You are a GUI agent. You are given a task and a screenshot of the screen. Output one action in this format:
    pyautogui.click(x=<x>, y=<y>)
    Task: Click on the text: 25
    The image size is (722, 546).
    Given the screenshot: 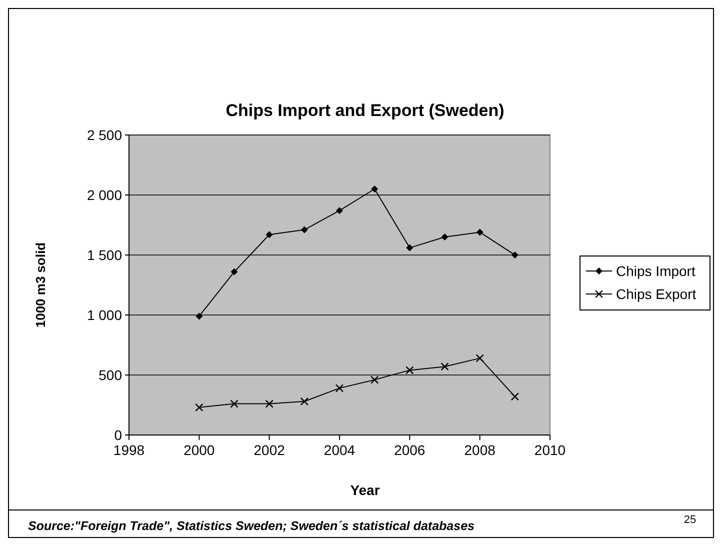 What is the action you would take?
    pyautogui.click(x=690, y=520)
    